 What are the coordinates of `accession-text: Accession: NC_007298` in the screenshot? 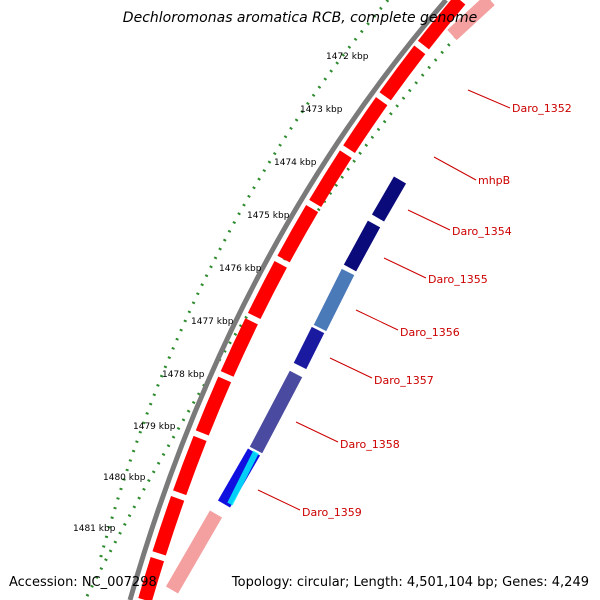 It's located at (83, 582).